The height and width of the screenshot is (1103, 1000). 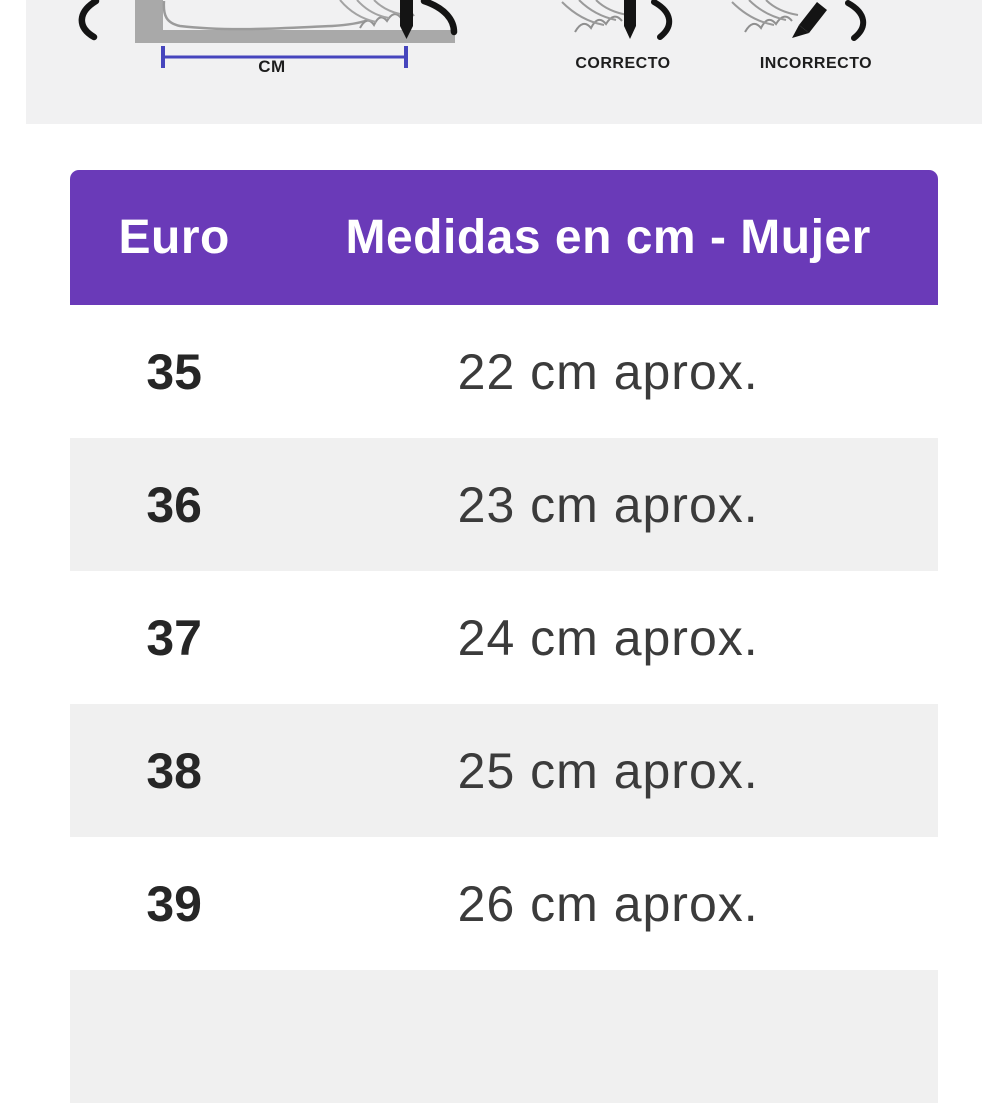 What do you see at coordinates (623, 63) in the screenshot?
I see `correcto-label: CORRECTO` at bounding box center [623, 63].